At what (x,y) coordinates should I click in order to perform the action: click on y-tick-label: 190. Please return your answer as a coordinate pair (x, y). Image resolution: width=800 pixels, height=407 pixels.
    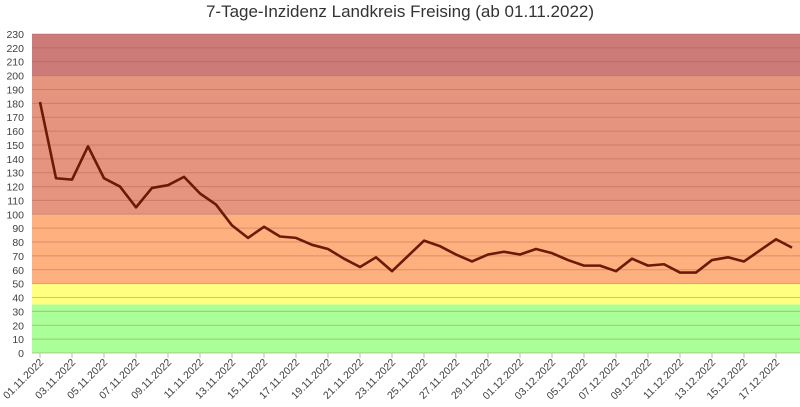
    Looking at the image, I should click on (15, 90).